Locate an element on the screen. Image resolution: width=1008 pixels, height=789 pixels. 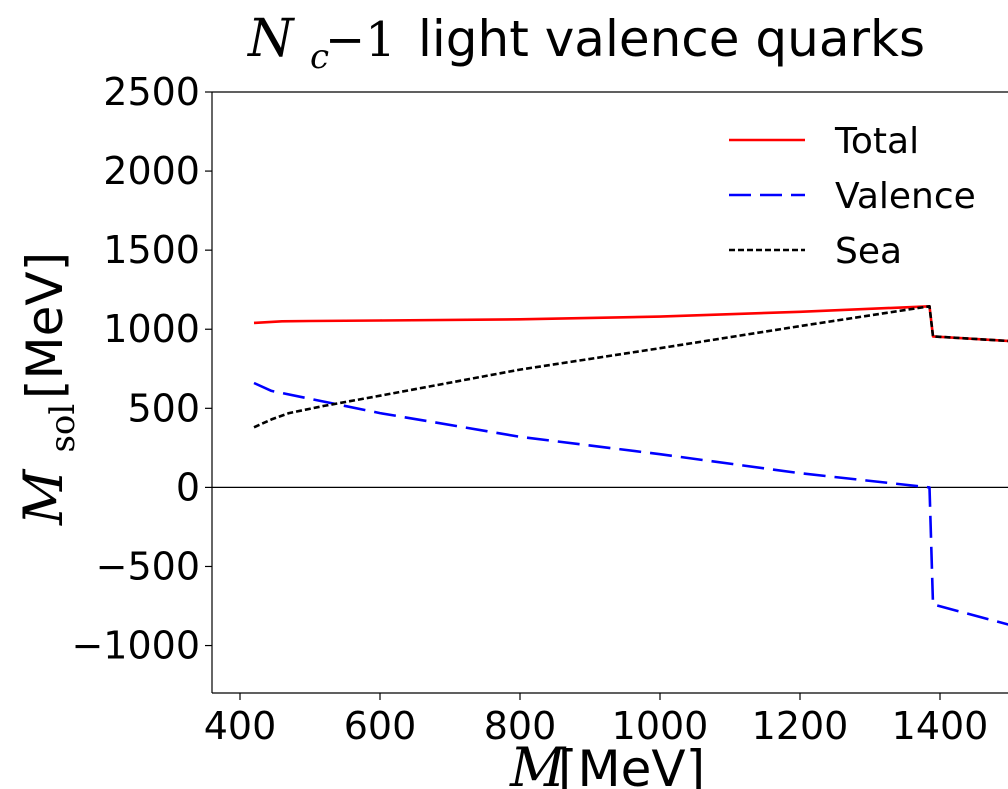
xlabel-math-symbol: M is located at coordinates (538, 762).